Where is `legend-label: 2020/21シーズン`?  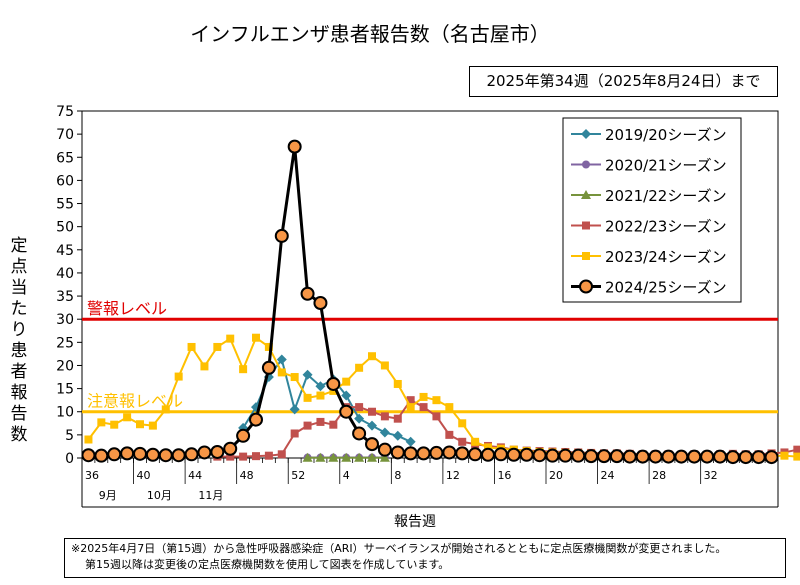
legend-label: 2020/21シーズン is located at coordinates (666, 166).